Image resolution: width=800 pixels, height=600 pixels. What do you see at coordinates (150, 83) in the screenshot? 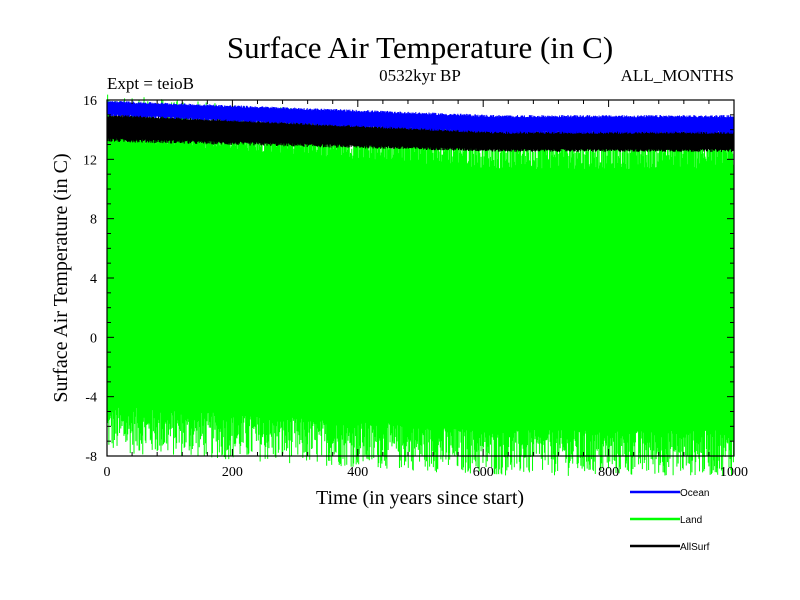
I see `chart-subtitle-left: Expt = teioB` at bounding box center [150, 83].